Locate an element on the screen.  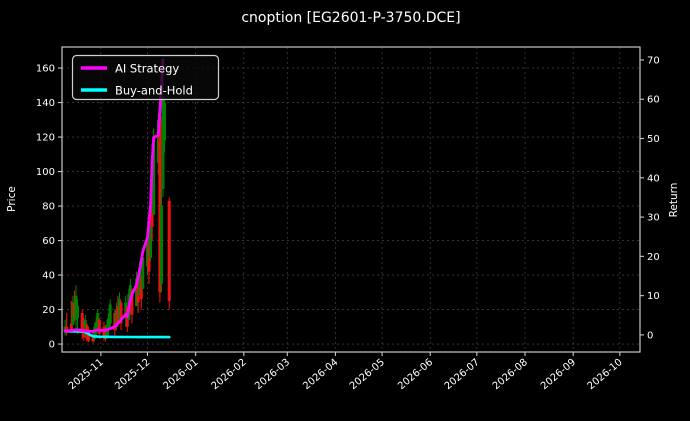
ai-strategy-line is located at coordinates (114, 195).